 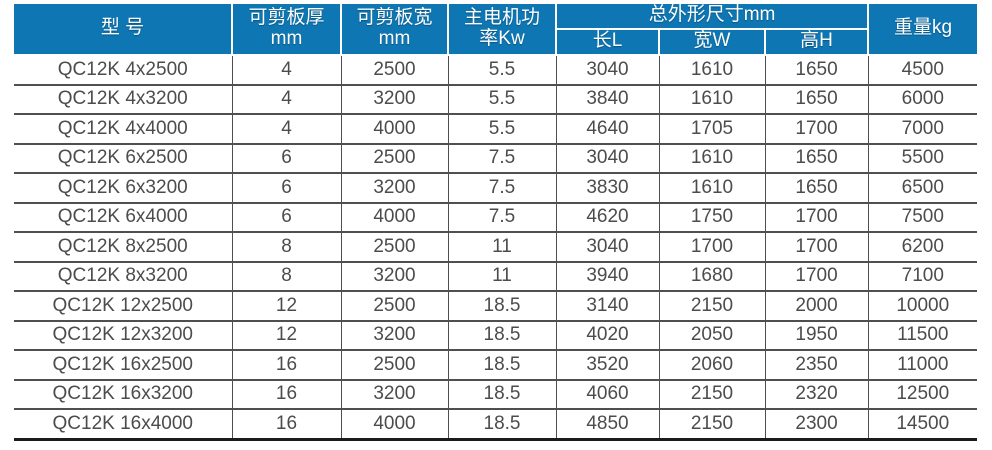 I want to click on cell-model: QC12K 12x2500, so click(x=123, y=305).